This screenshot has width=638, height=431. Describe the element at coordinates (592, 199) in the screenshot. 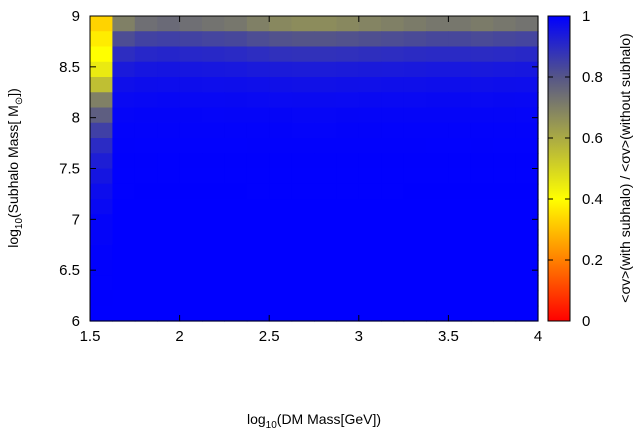

I see `colorbar-tick-label: 0.4` at that location.